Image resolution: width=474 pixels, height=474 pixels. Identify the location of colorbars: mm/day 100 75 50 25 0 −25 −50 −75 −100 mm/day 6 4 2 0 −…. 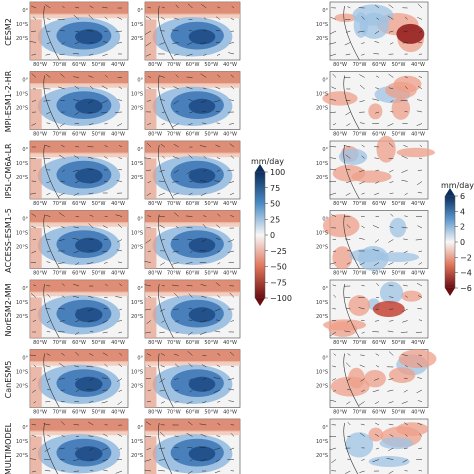
(362, 231).